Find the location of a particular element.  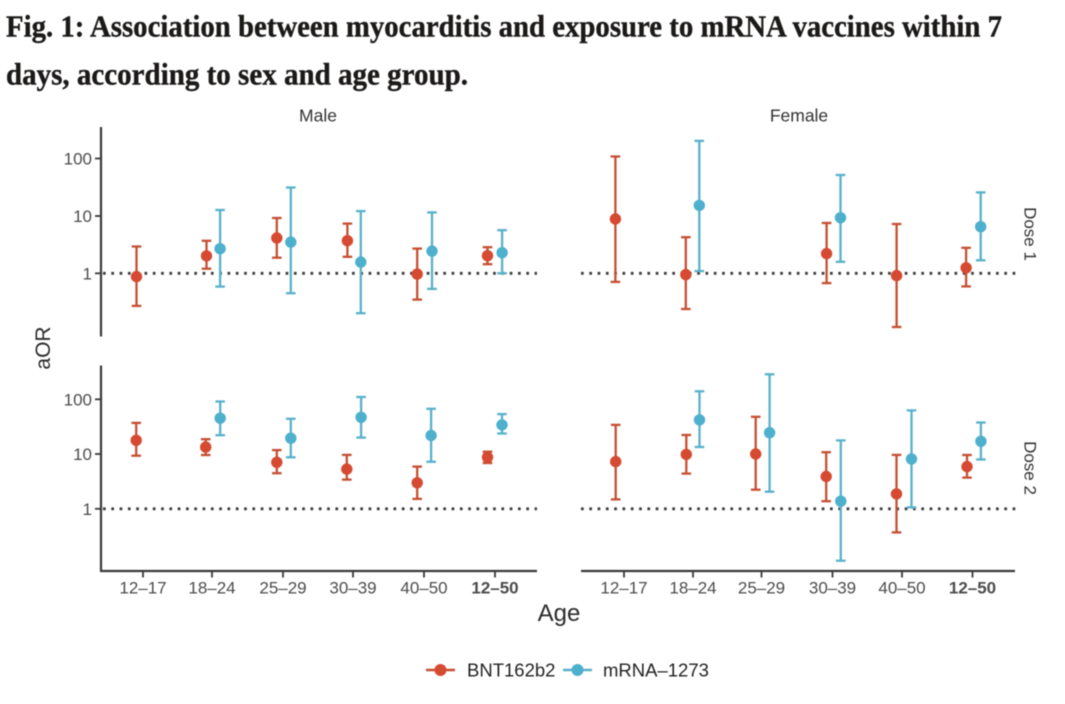

svg-text: BNT162b2 is located at coordinates (511, 670).